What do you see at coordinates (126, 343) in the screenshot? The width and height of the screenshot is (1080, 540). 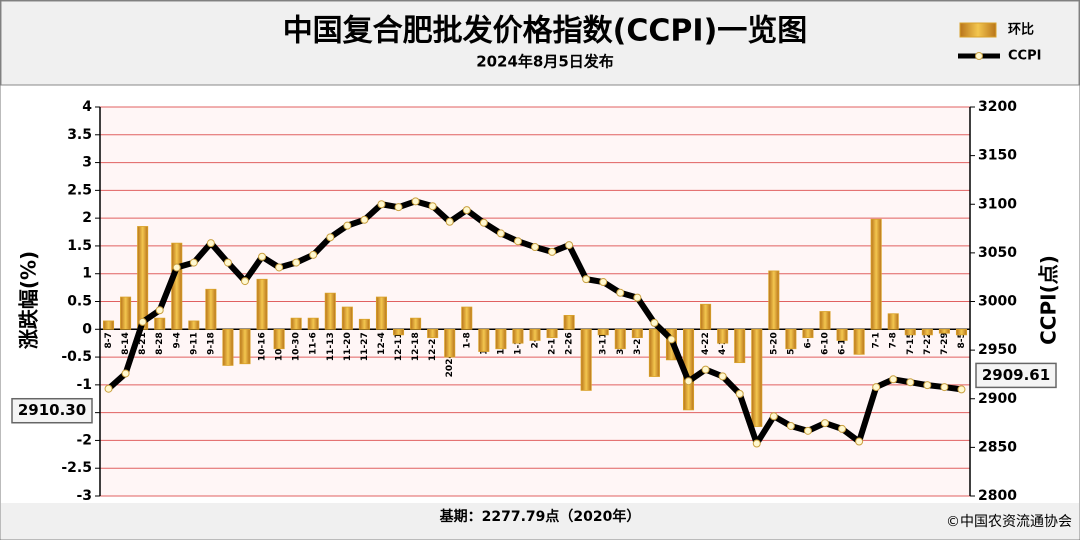 I see `x-tick-label: 8-14` at bounding box center [126, 343].